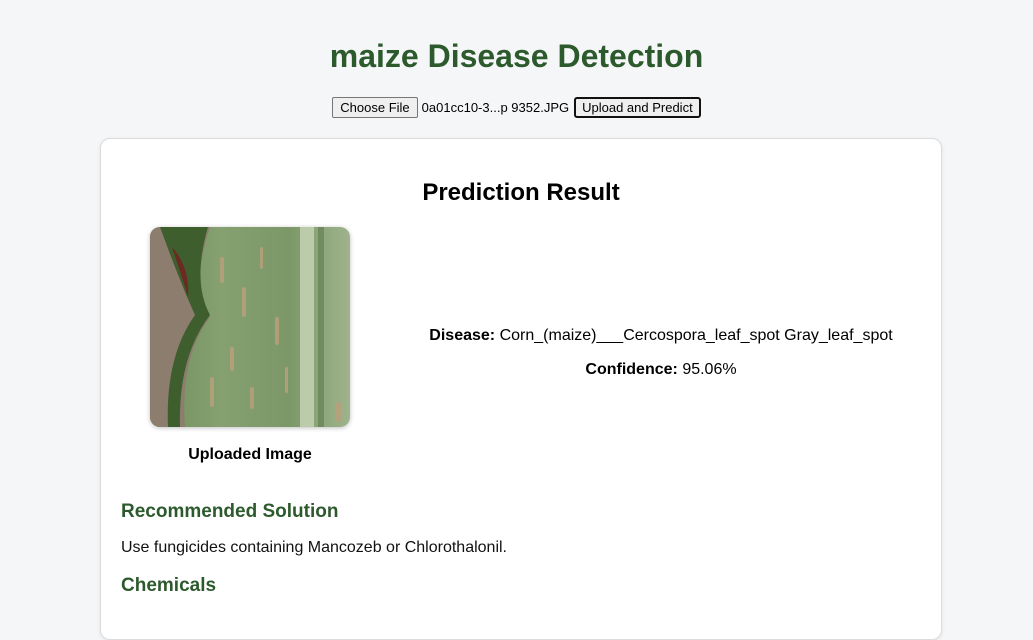 The image size is (1033, 640). I want to click on disease-label: Disease:, so click(462, 335).